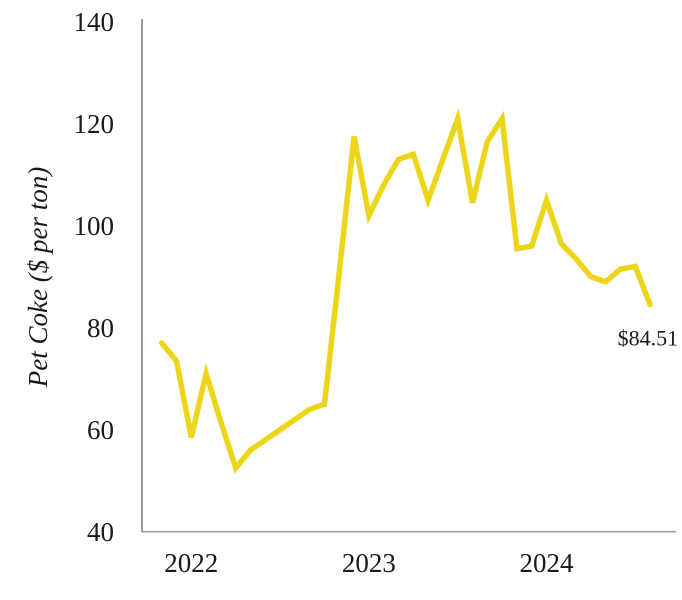 The height and width of the screenshot is (600, 682). I want to click on x-tick-label: 2023, so click(369, 563).